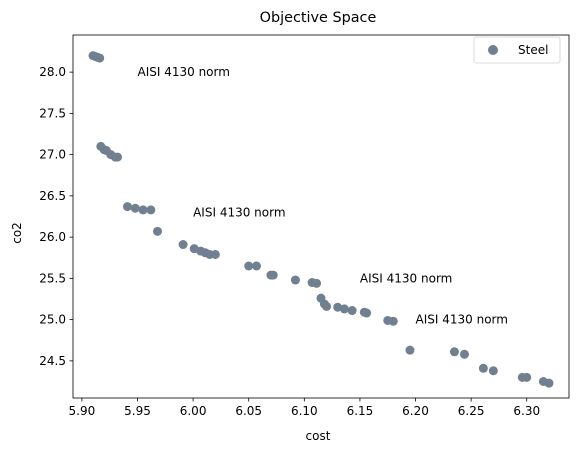 The image size is (576, 457). Describe the element at coordinates (493, 50) in the screenshot. I see `legend-marker` at that location.